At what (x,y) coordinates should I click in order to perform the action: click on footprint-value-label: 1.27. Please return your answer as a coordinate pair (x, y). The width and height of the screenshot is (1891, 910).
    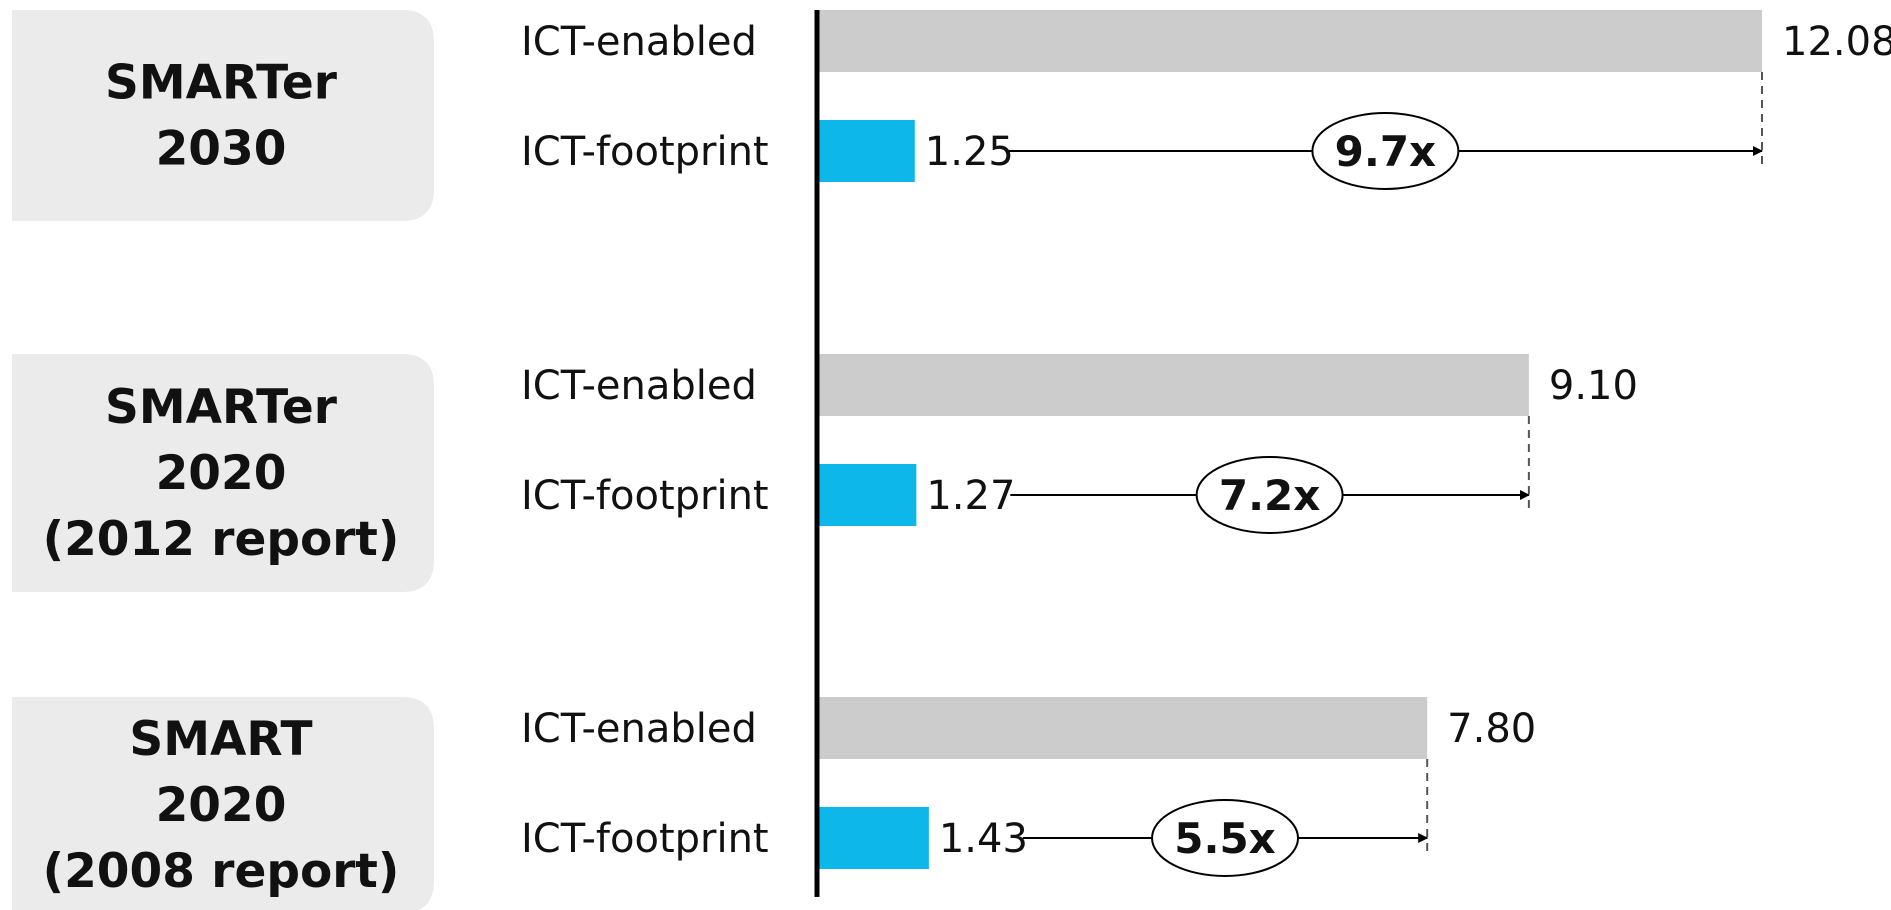
    Looking at the image, I should click on (970, 496).